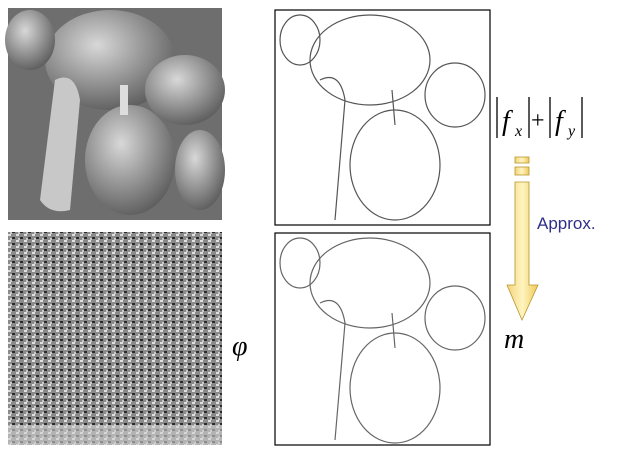 This screenshot has height=455, width=625. I want to click on formula-sub: y, so click(571, 131).